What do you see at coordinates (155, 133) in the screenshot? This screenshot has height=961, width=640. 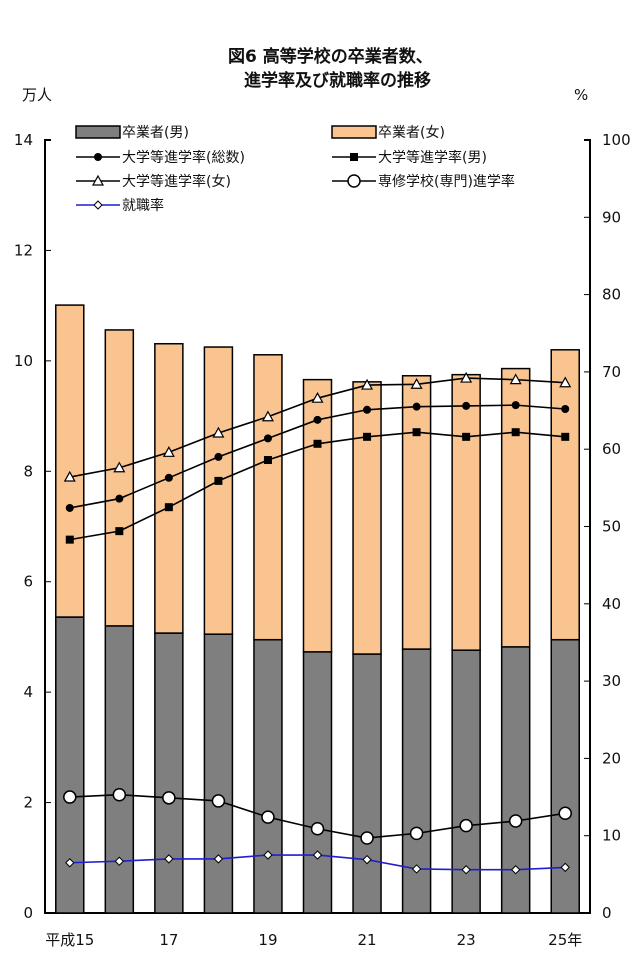 I see `legend-label: 卒業者(男)` at bounding box center [155, 133].